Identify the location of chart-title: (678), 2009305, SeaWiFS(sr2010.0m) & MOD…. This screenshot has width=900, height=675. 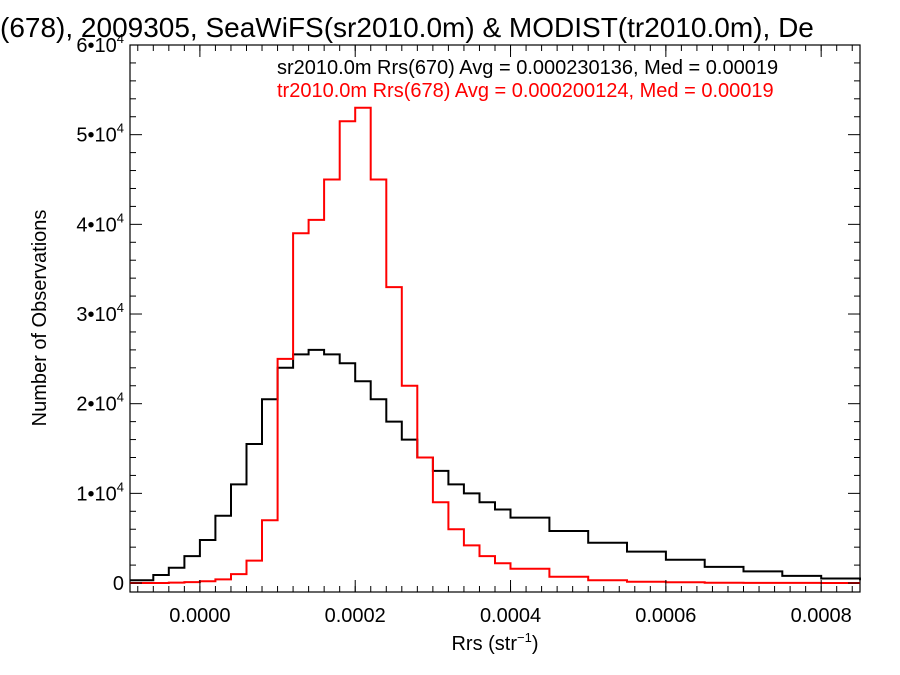
(407, 27).